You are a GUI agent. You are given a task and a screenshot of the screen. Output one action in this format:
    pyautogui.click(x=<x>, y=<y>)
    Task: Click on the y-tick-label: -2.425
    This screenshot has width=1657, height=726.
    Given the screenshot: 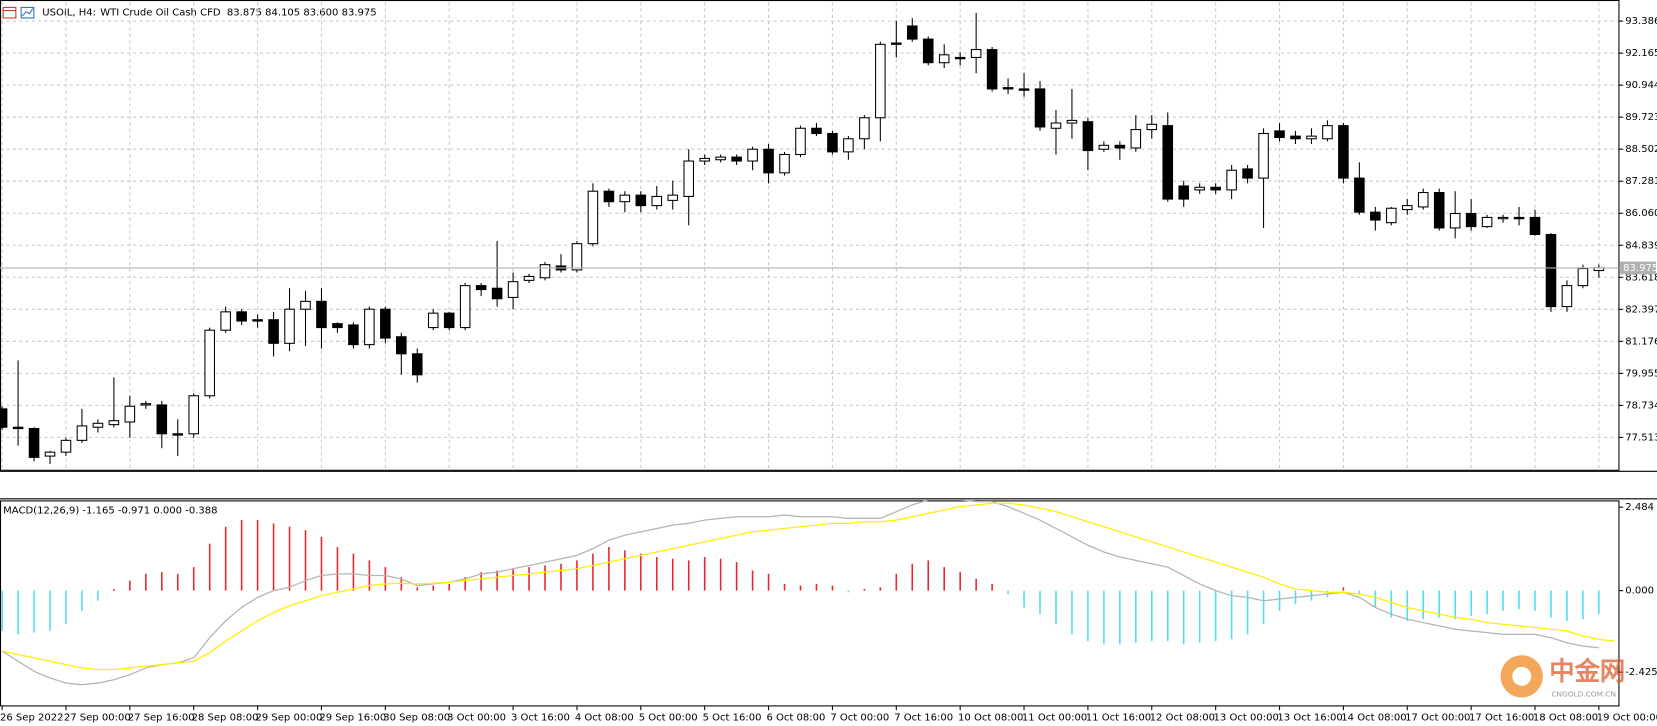 What is the action you would take?
    pyautogui.click(x=1641, y=672)
    